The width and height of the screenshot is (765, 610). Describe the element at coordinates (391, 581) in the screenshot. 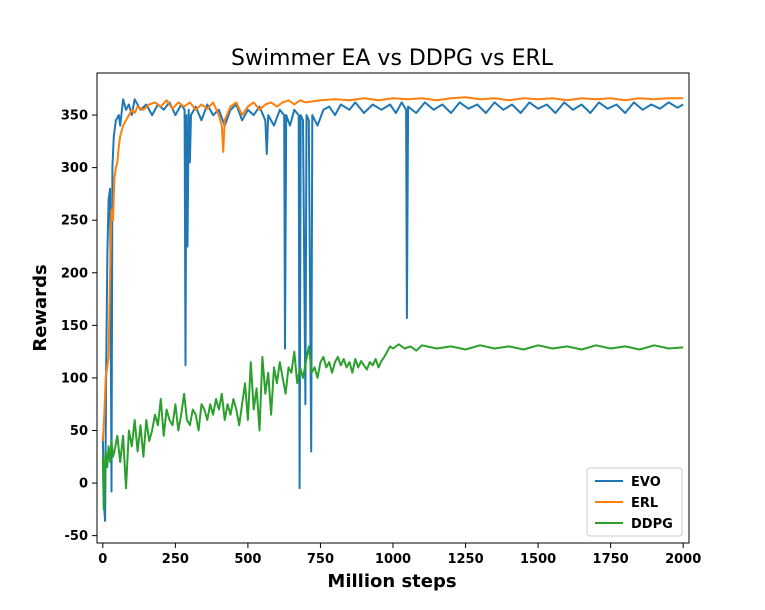

I see `x-axis-title: Million steps` at that location.